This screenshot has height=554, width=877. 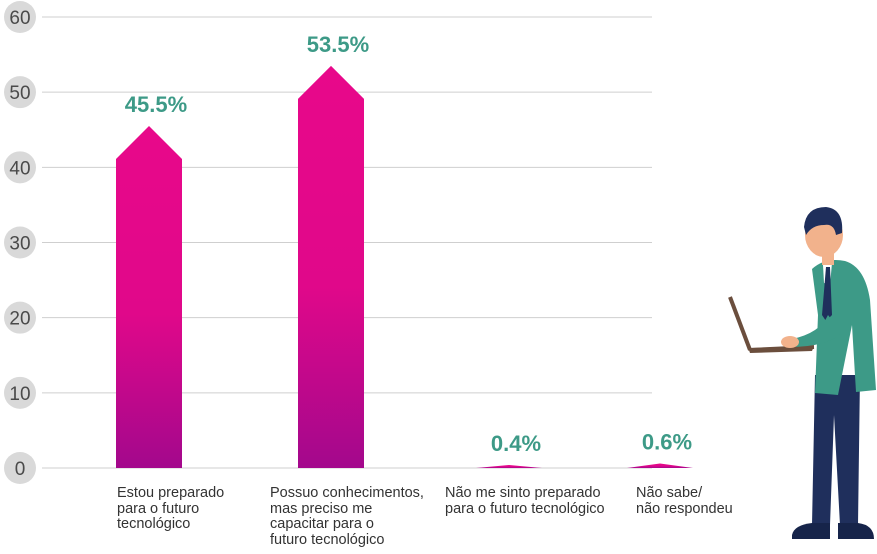 I want to click on y-tick-label: 30, so click(x=19, y=244).